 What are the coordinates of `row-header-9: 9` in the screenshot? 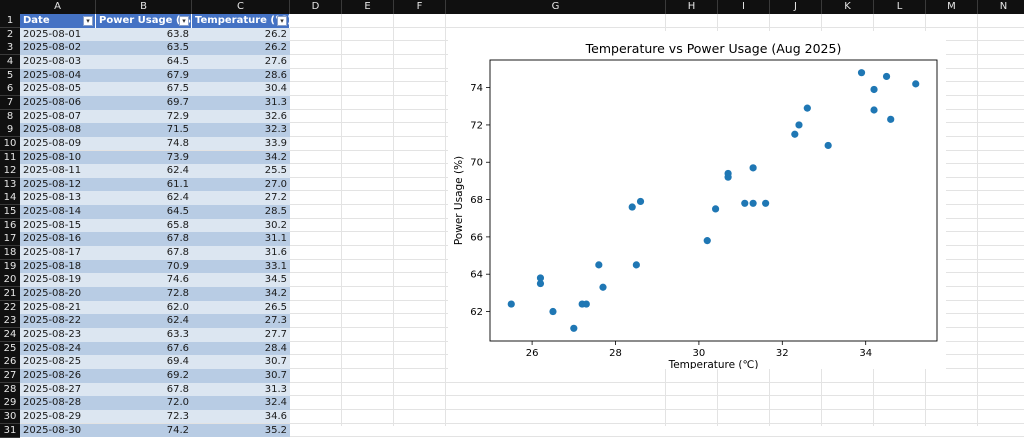 It's located at (10, 130).